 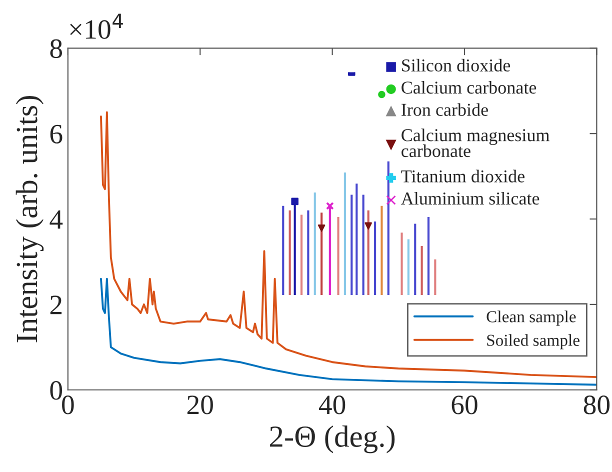 I want to click on legend-label: Soiled sample, so click(x=533, y=342).